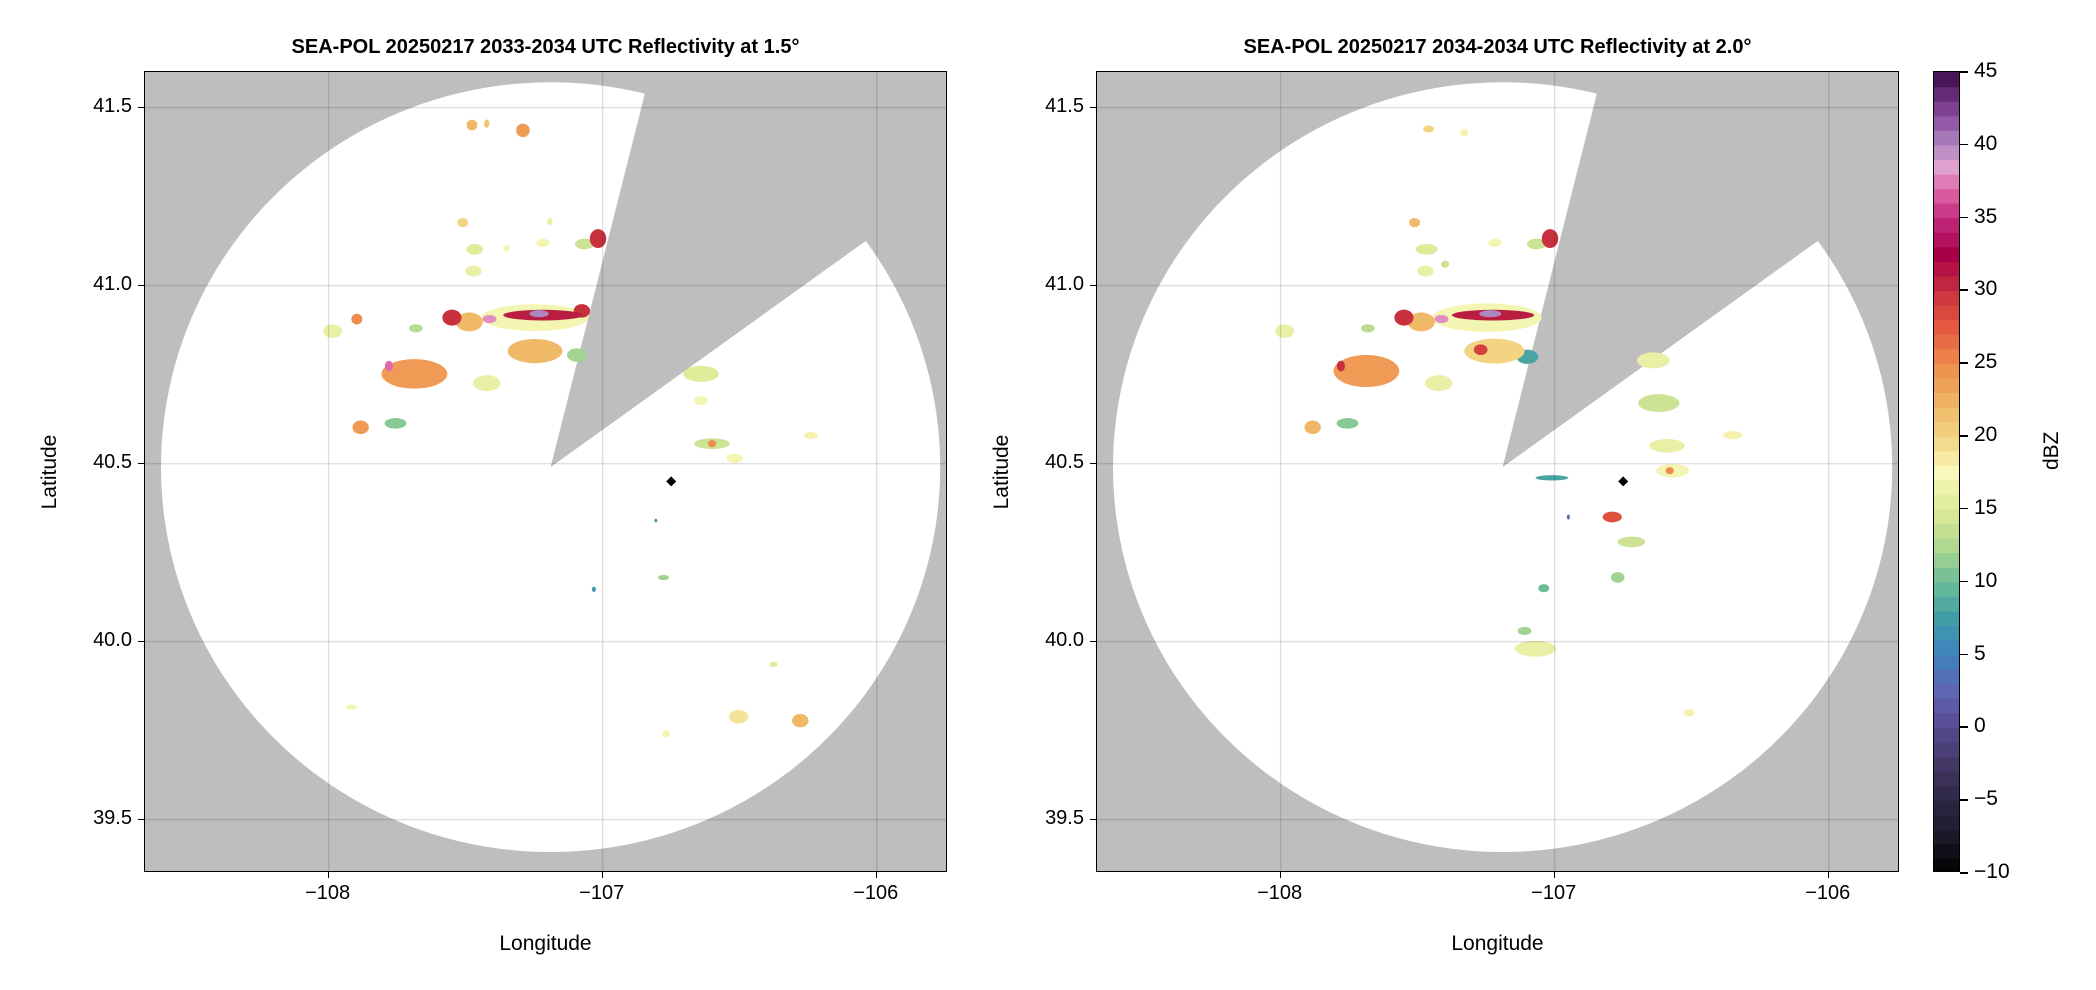 Image resolution: width=2096 pixels, height=990 pixels. I want to click on x-tick-label: −106, so click(876, 893).